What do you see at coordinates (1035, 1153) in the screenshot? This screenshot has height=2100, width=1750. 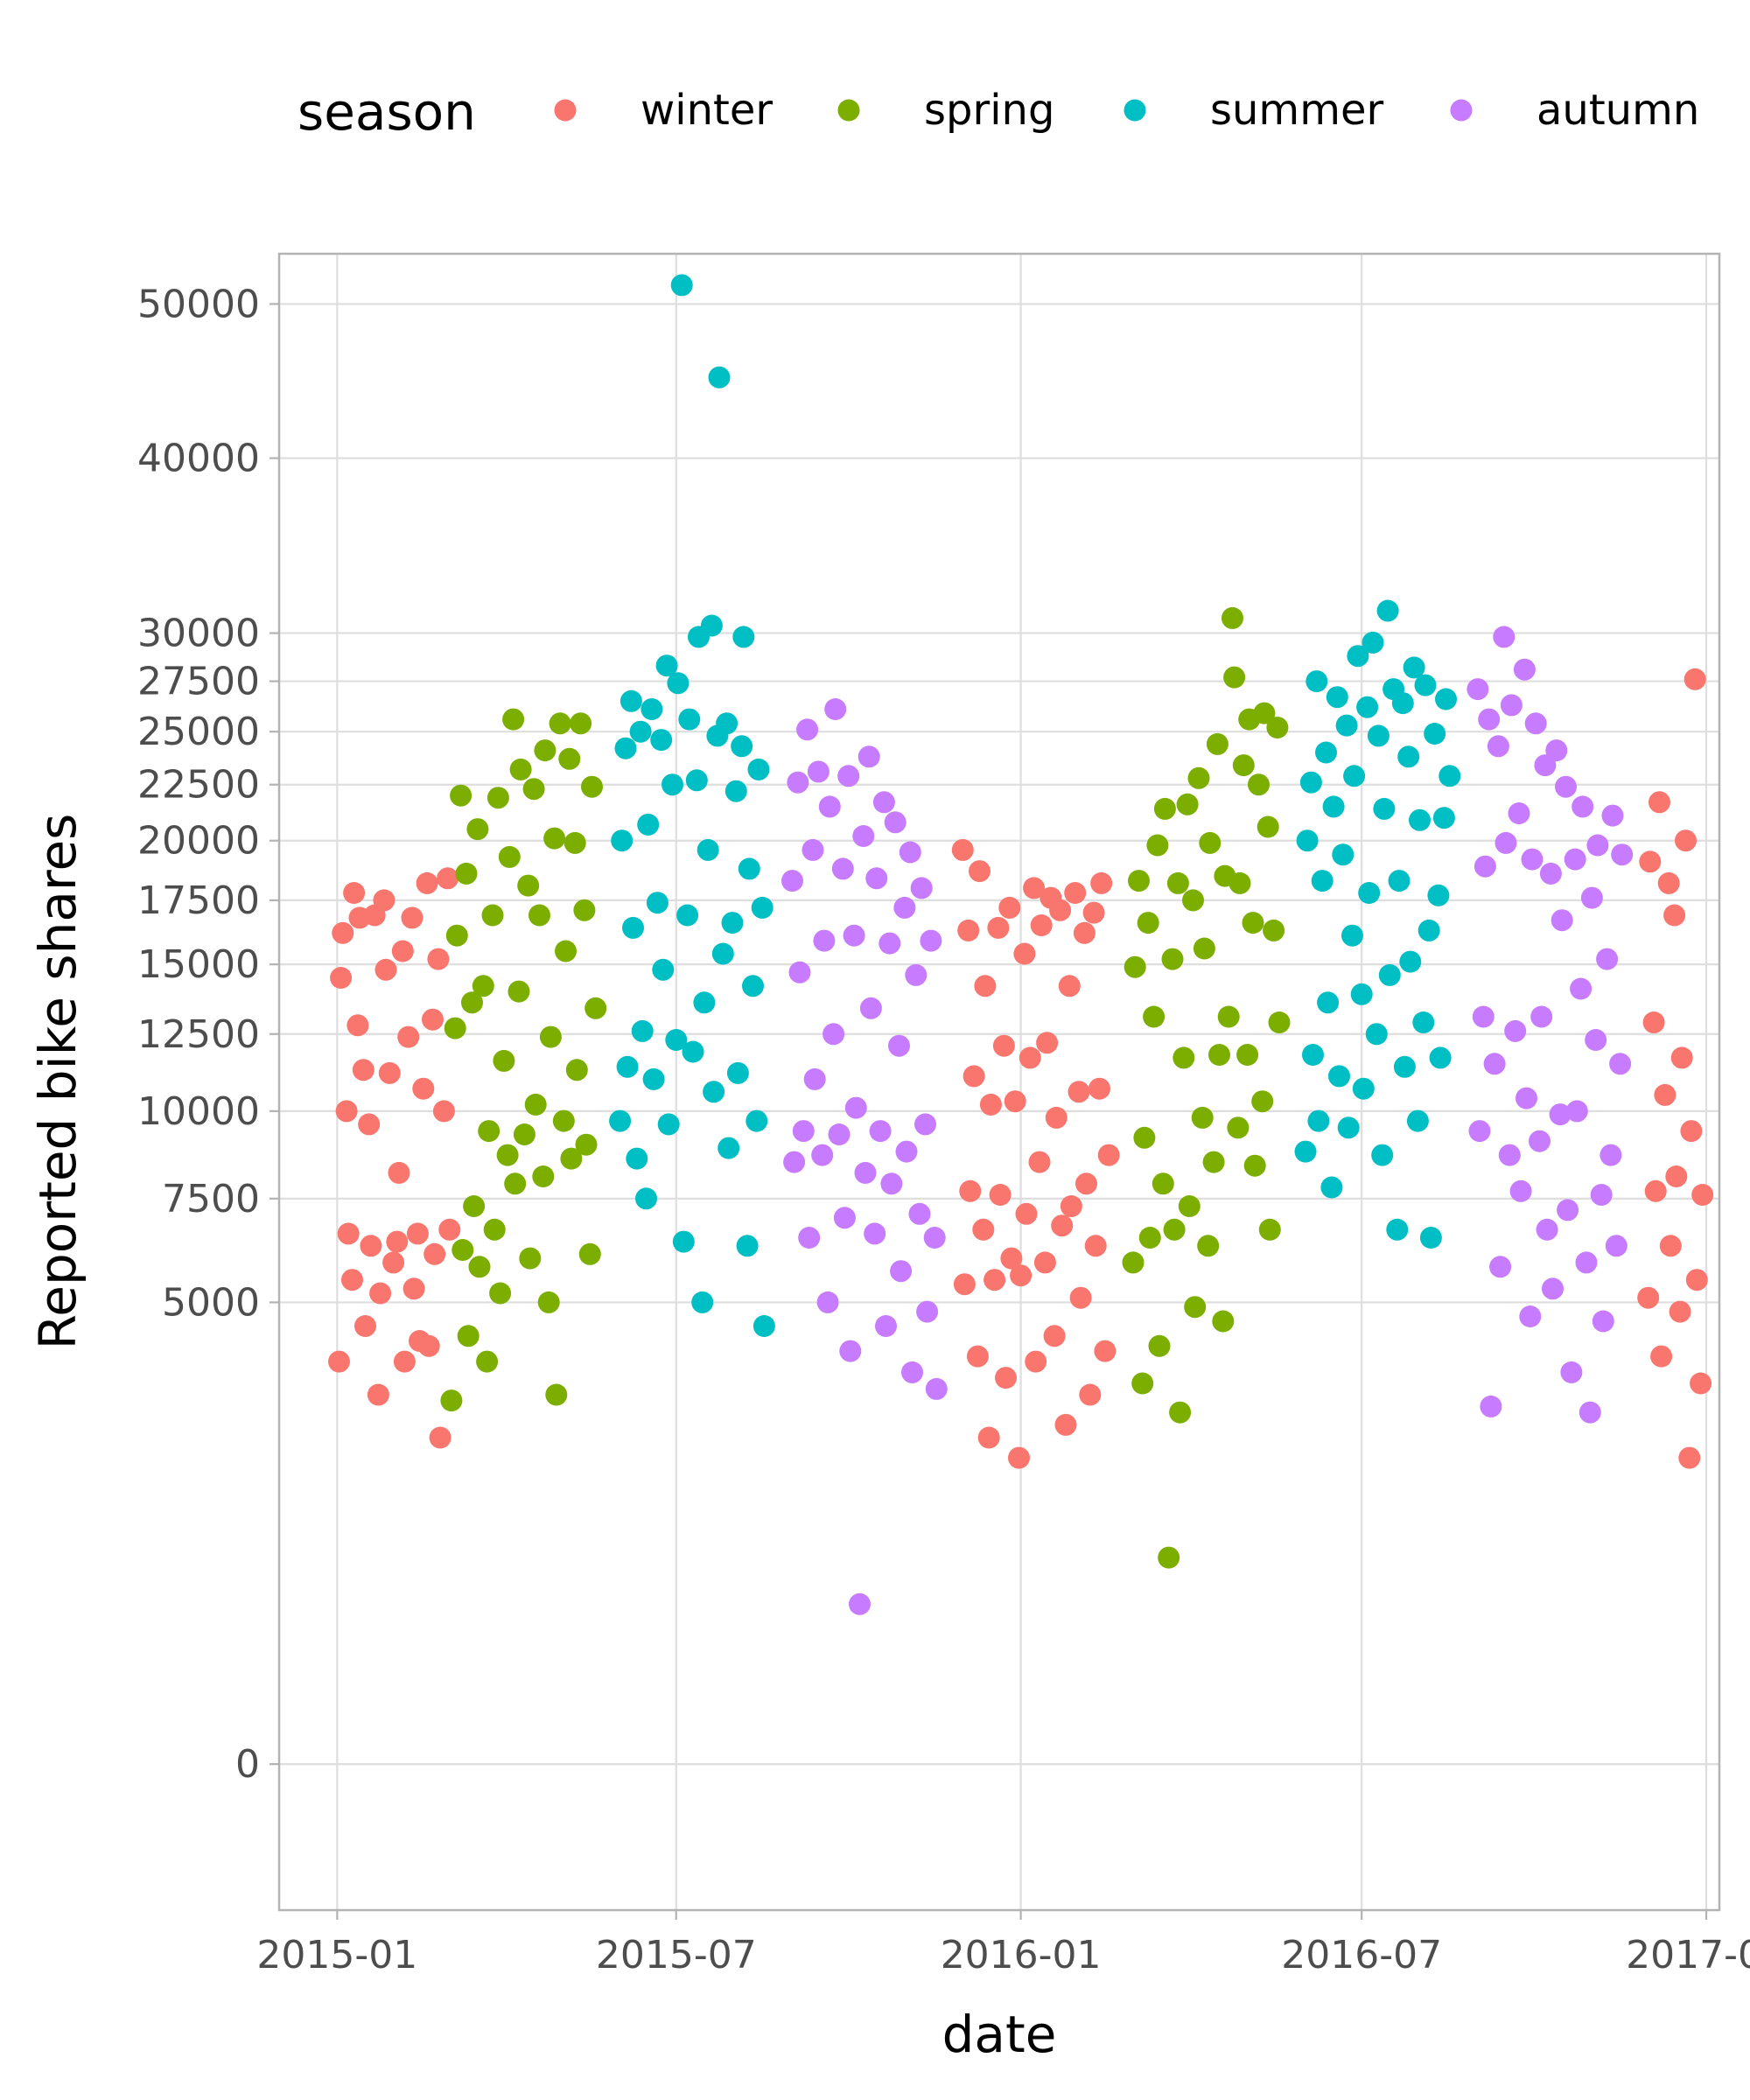 I see `series-winter` at bounding box center [1035, 1153].